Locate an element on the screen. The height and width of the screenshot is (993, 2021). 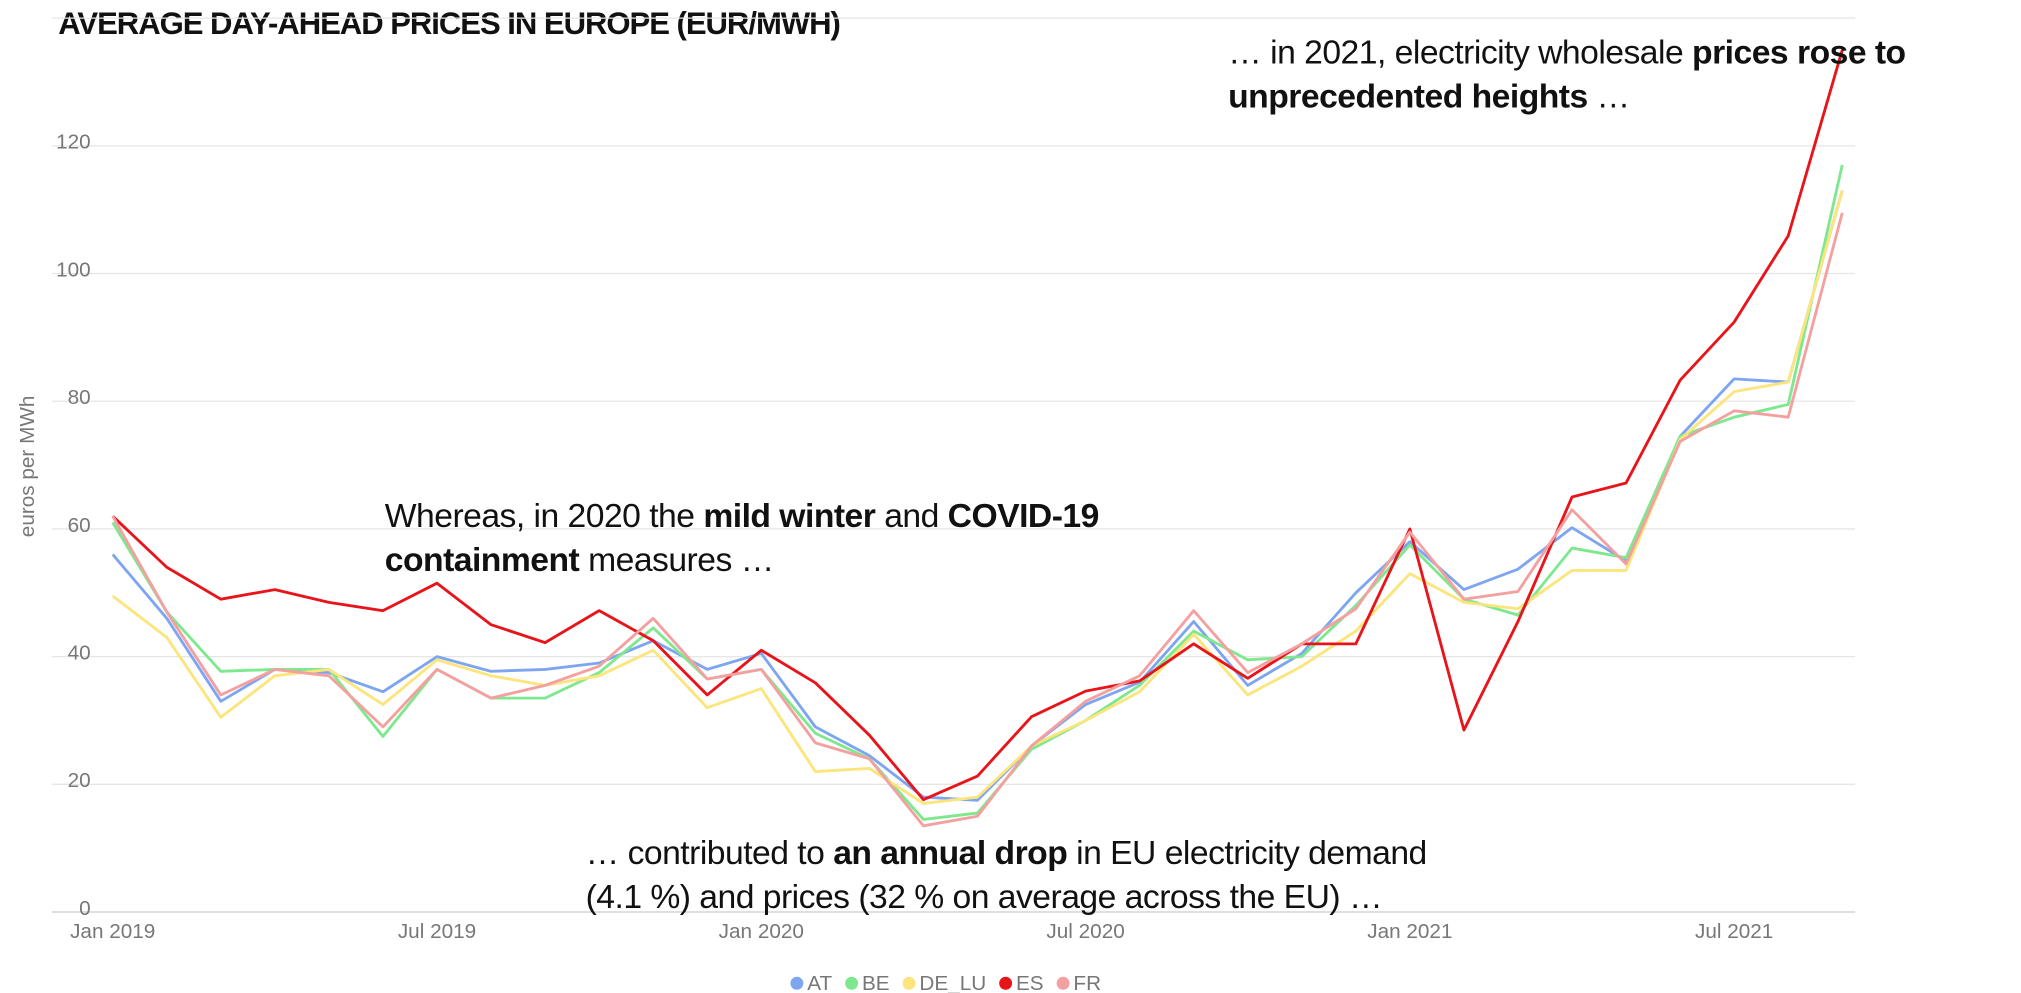
legend-label: ES is located at coordinates (1030, 982).